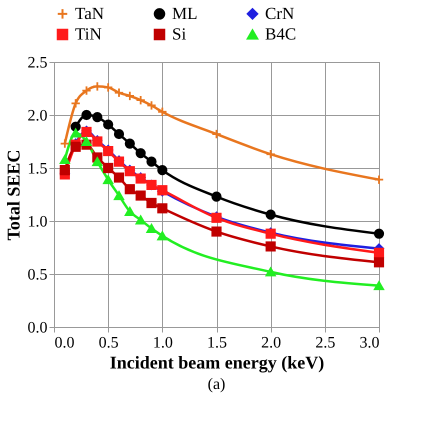 Image resolution: width=430 pixels, height=430 pixels. Describe the element at coordinates (217, 343) in the screenshot. I see `x-tick-label: 1.5` at that location.